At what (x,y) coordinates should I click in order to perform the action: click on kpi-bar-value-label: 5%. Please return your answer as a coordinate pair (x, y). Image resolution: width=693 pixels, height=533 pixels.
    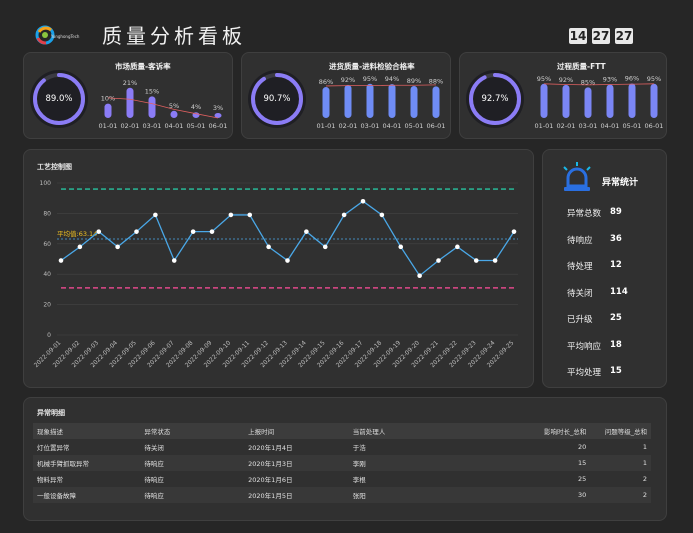
    Looking at the image, I should click on (174, 106).